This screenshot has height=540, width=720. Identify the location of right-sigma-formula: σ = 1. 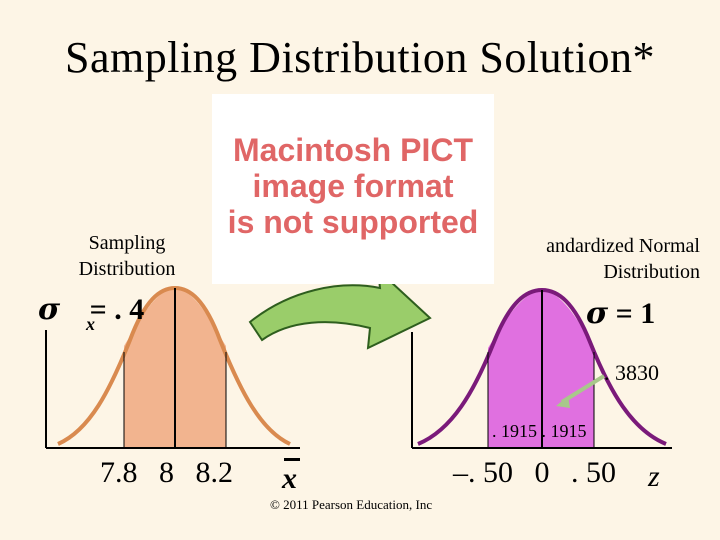
(620, 313).